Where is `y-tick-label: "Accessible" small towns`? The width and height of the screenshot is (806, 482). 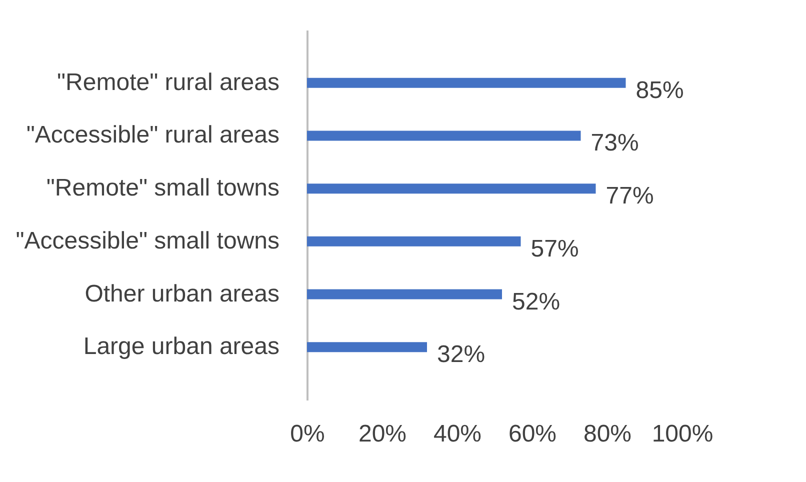 y-tick-label: "Accessible" small towns is located at coordinates (148, 240).